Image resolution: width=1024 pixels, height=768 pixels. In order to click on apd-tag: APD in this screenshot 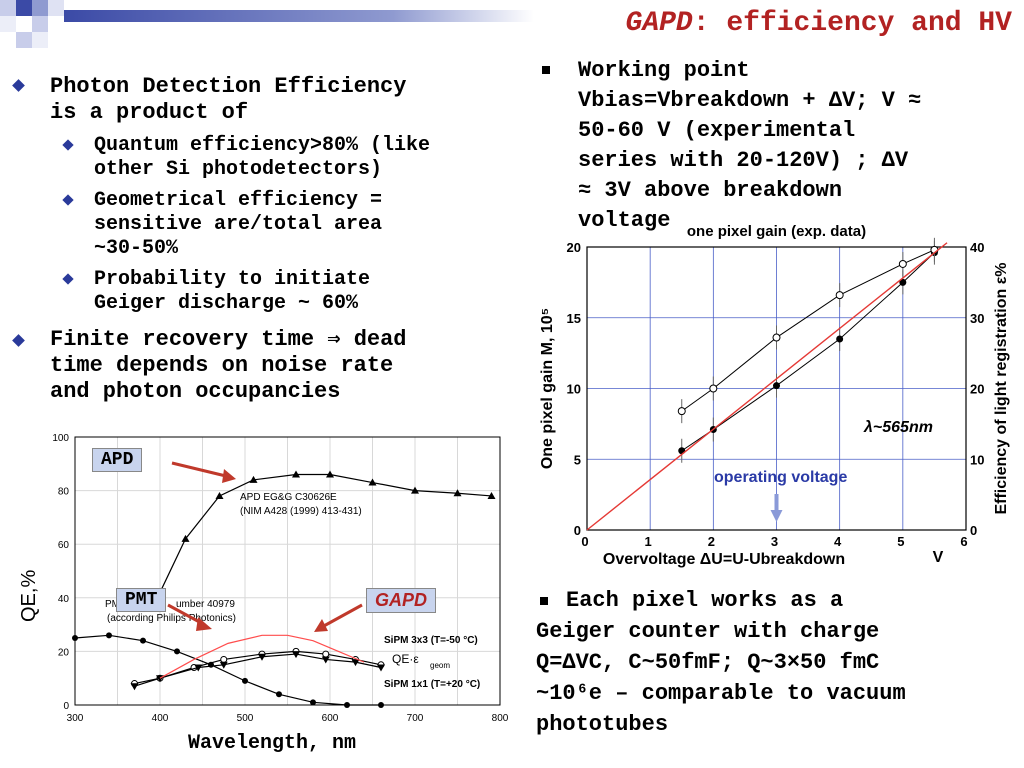, I will do `click(117, 460)`.